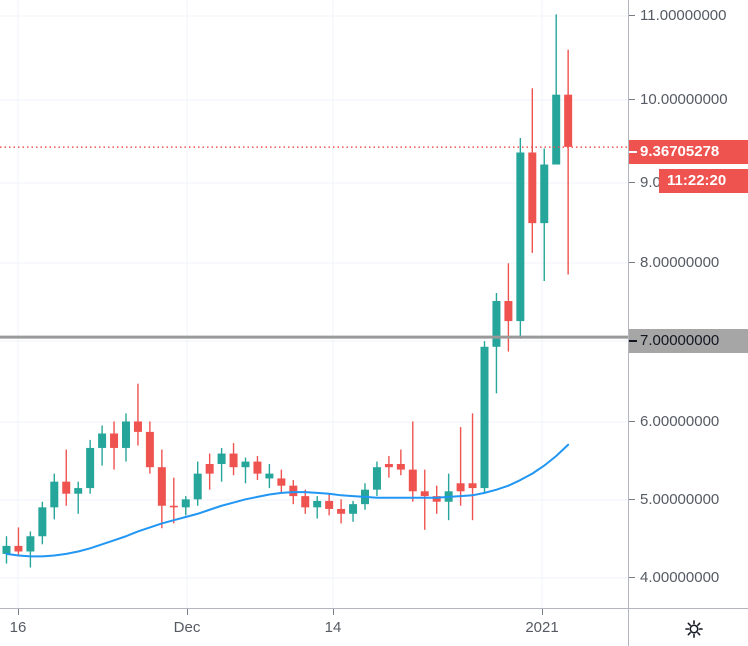 Image resolution: width=748 pixels, height=646 pixels. Describe the element at coordinates (680, 421) in the screenshot. I see `price-tick-label: 6.00000000` at that location.